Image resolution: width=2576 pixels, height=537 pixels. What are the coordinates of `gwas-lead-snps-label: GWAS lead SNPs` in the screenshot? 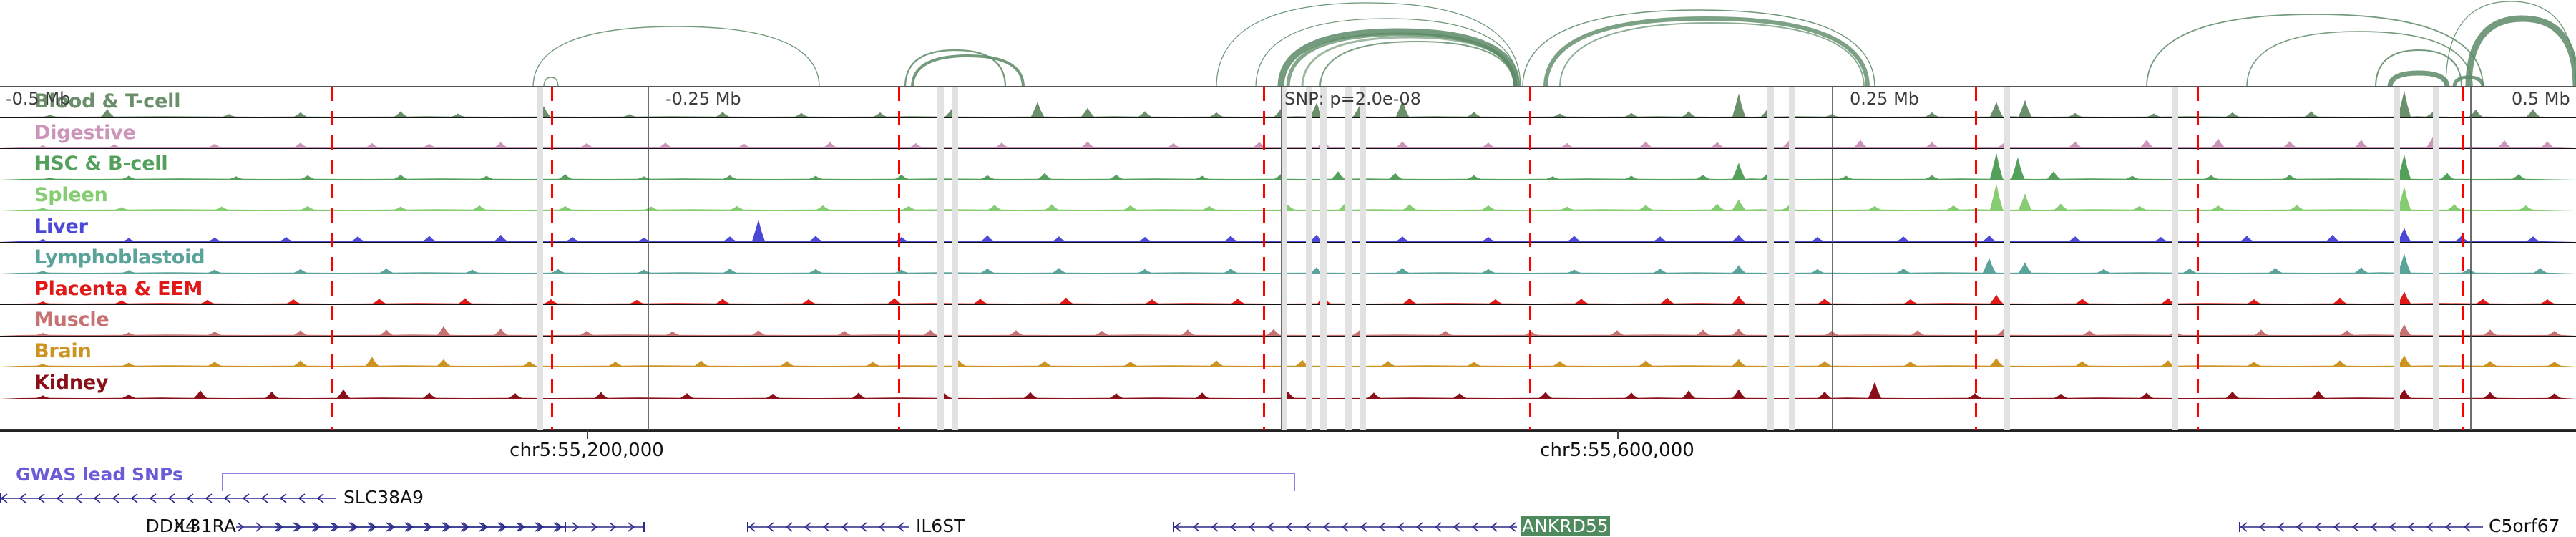 It's located at (100, 474).